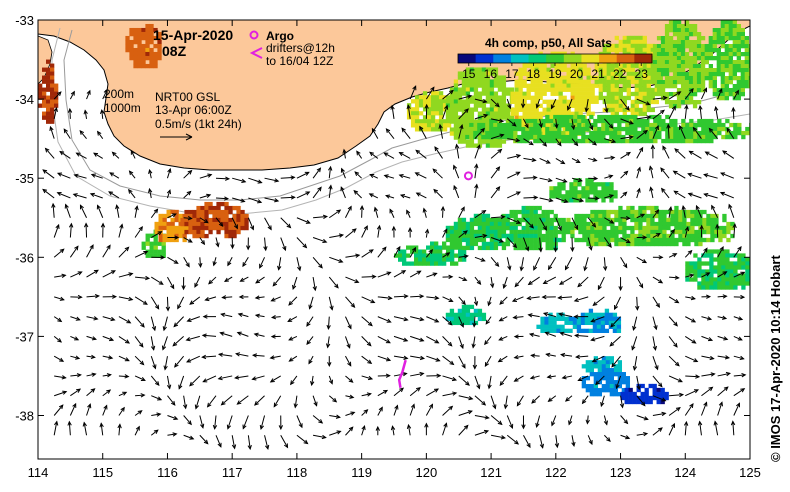  I want to click on x-tick-label: 121, so click(491, 472).